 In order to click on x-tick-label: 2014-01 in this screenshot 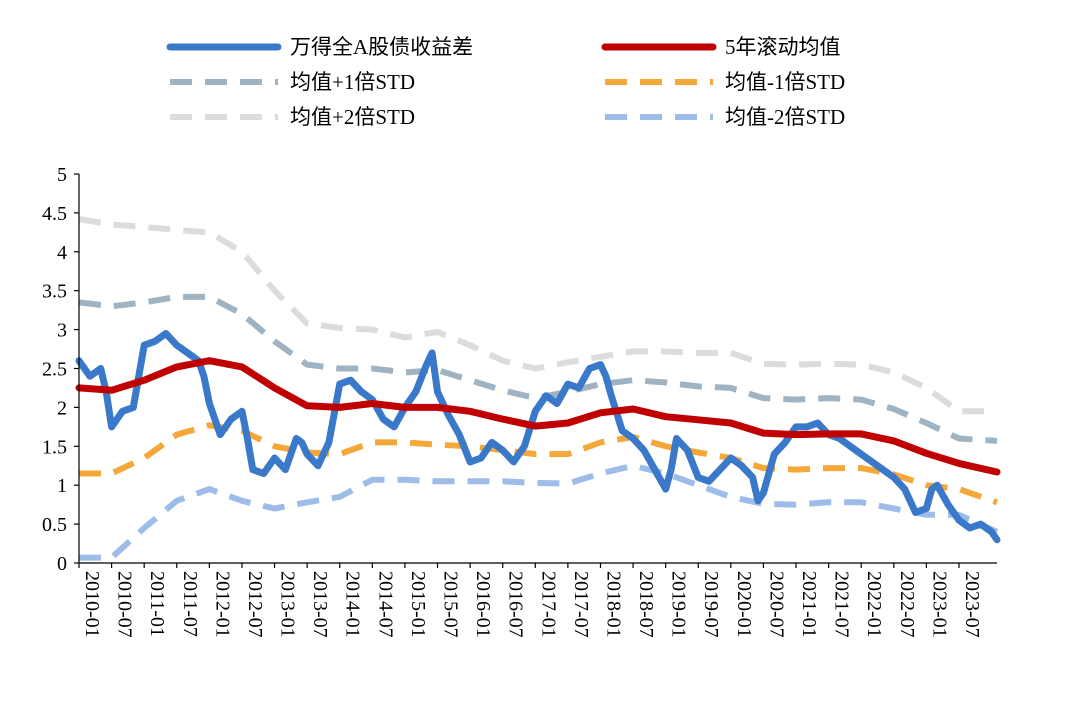, I will do `click(353, 604)`.